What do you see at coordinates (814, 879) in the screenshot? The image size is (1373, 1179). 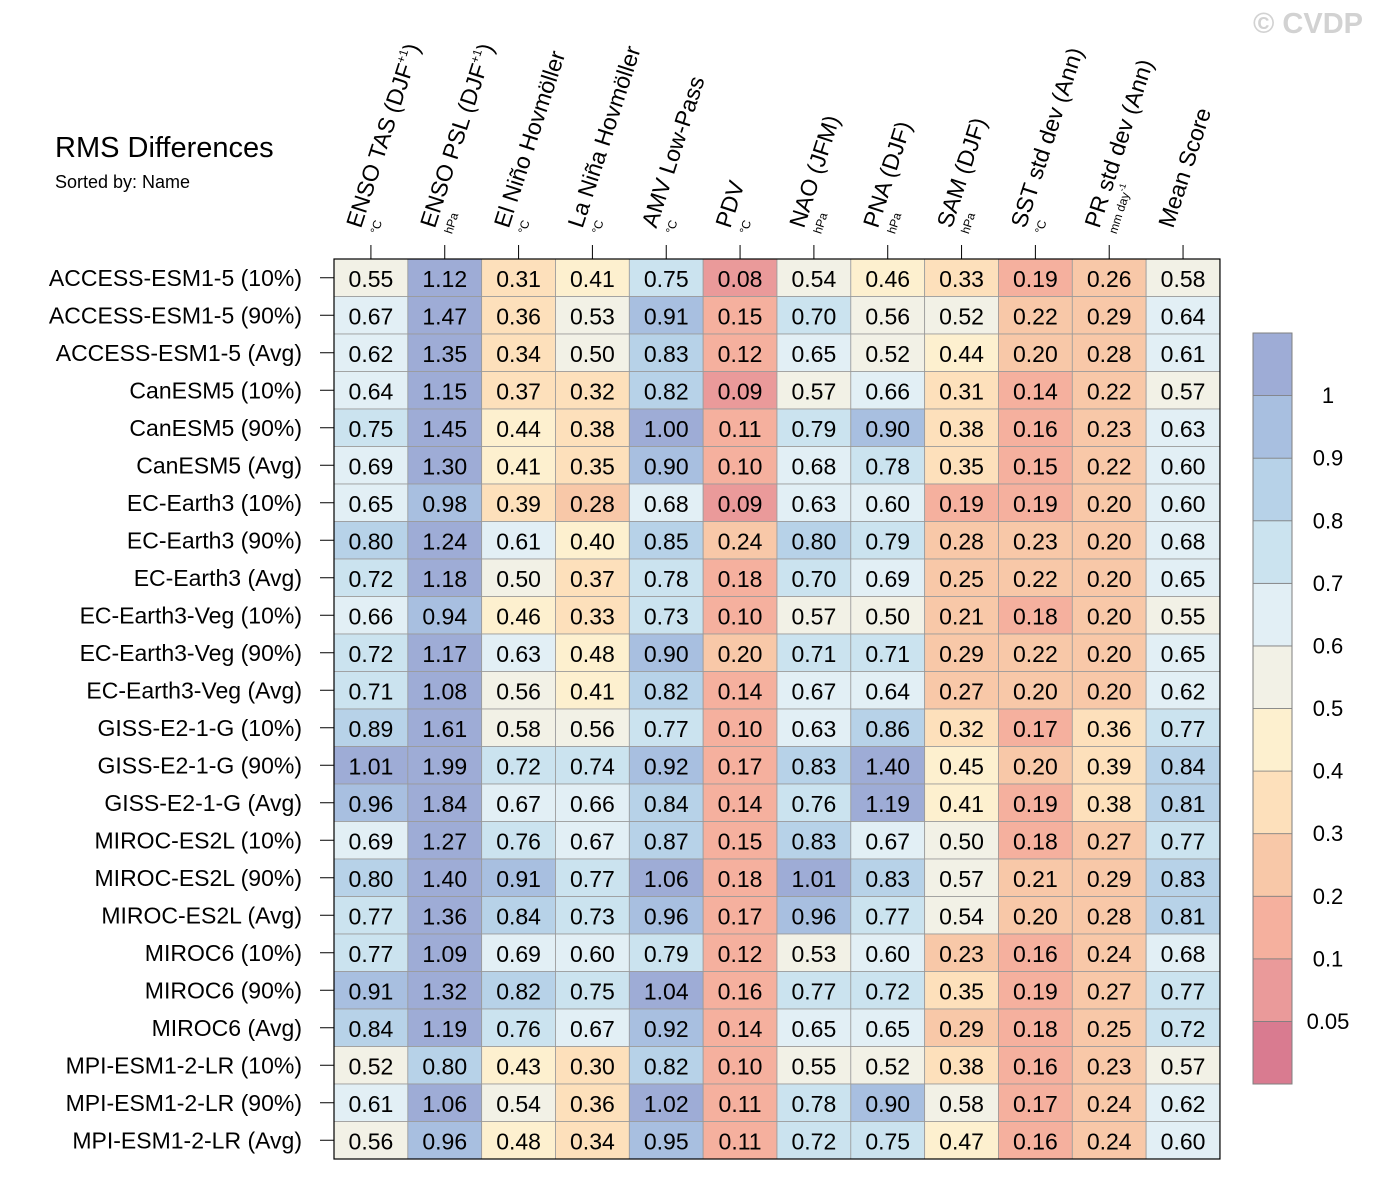 I see `cell-value: 1.01` at bounding box center [814, 879].